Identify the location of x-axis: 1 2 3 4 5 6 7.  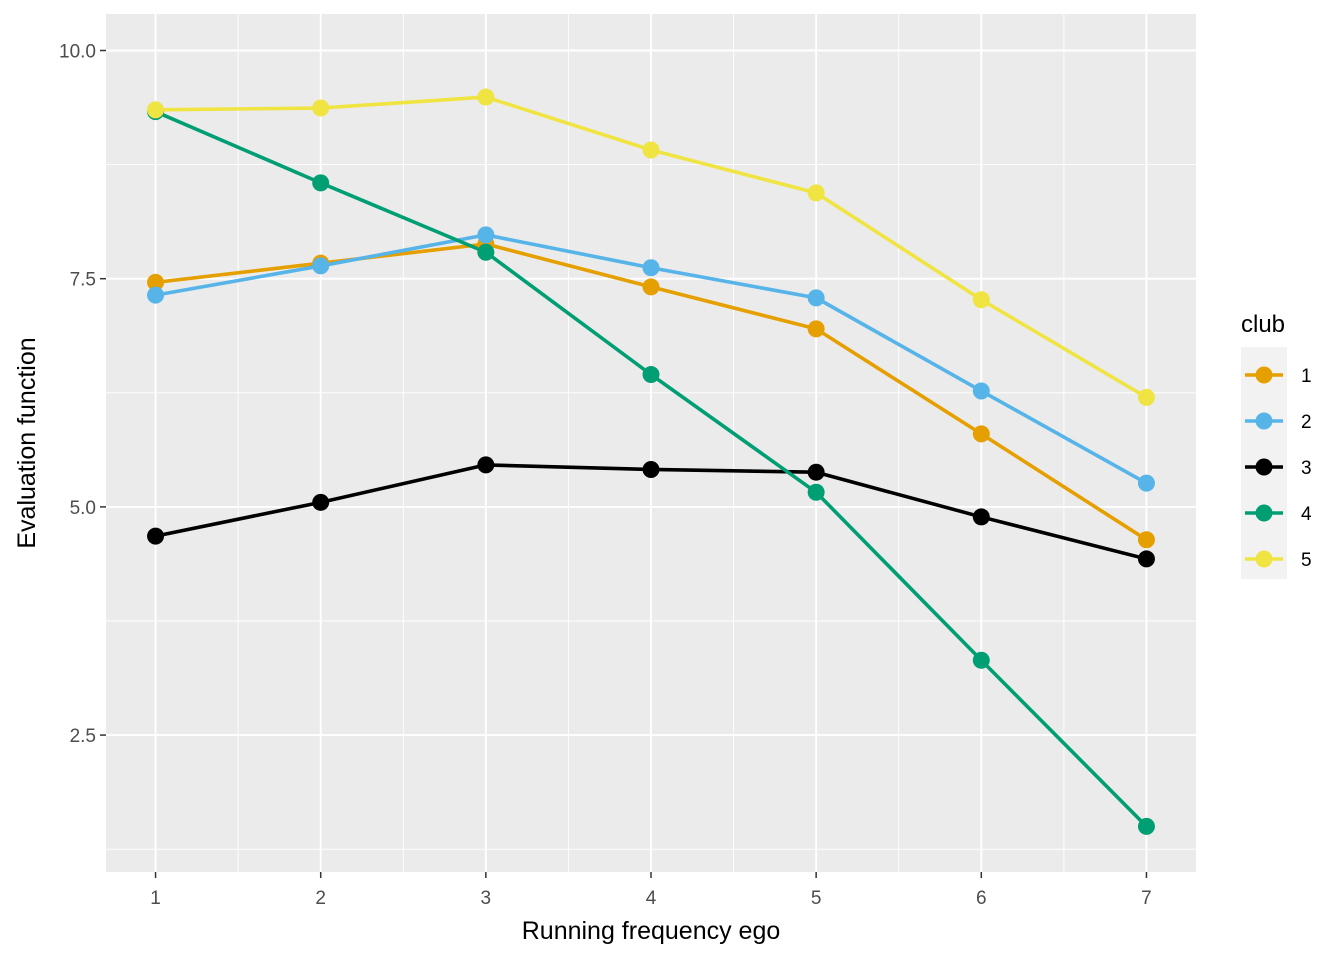
(651, 890).